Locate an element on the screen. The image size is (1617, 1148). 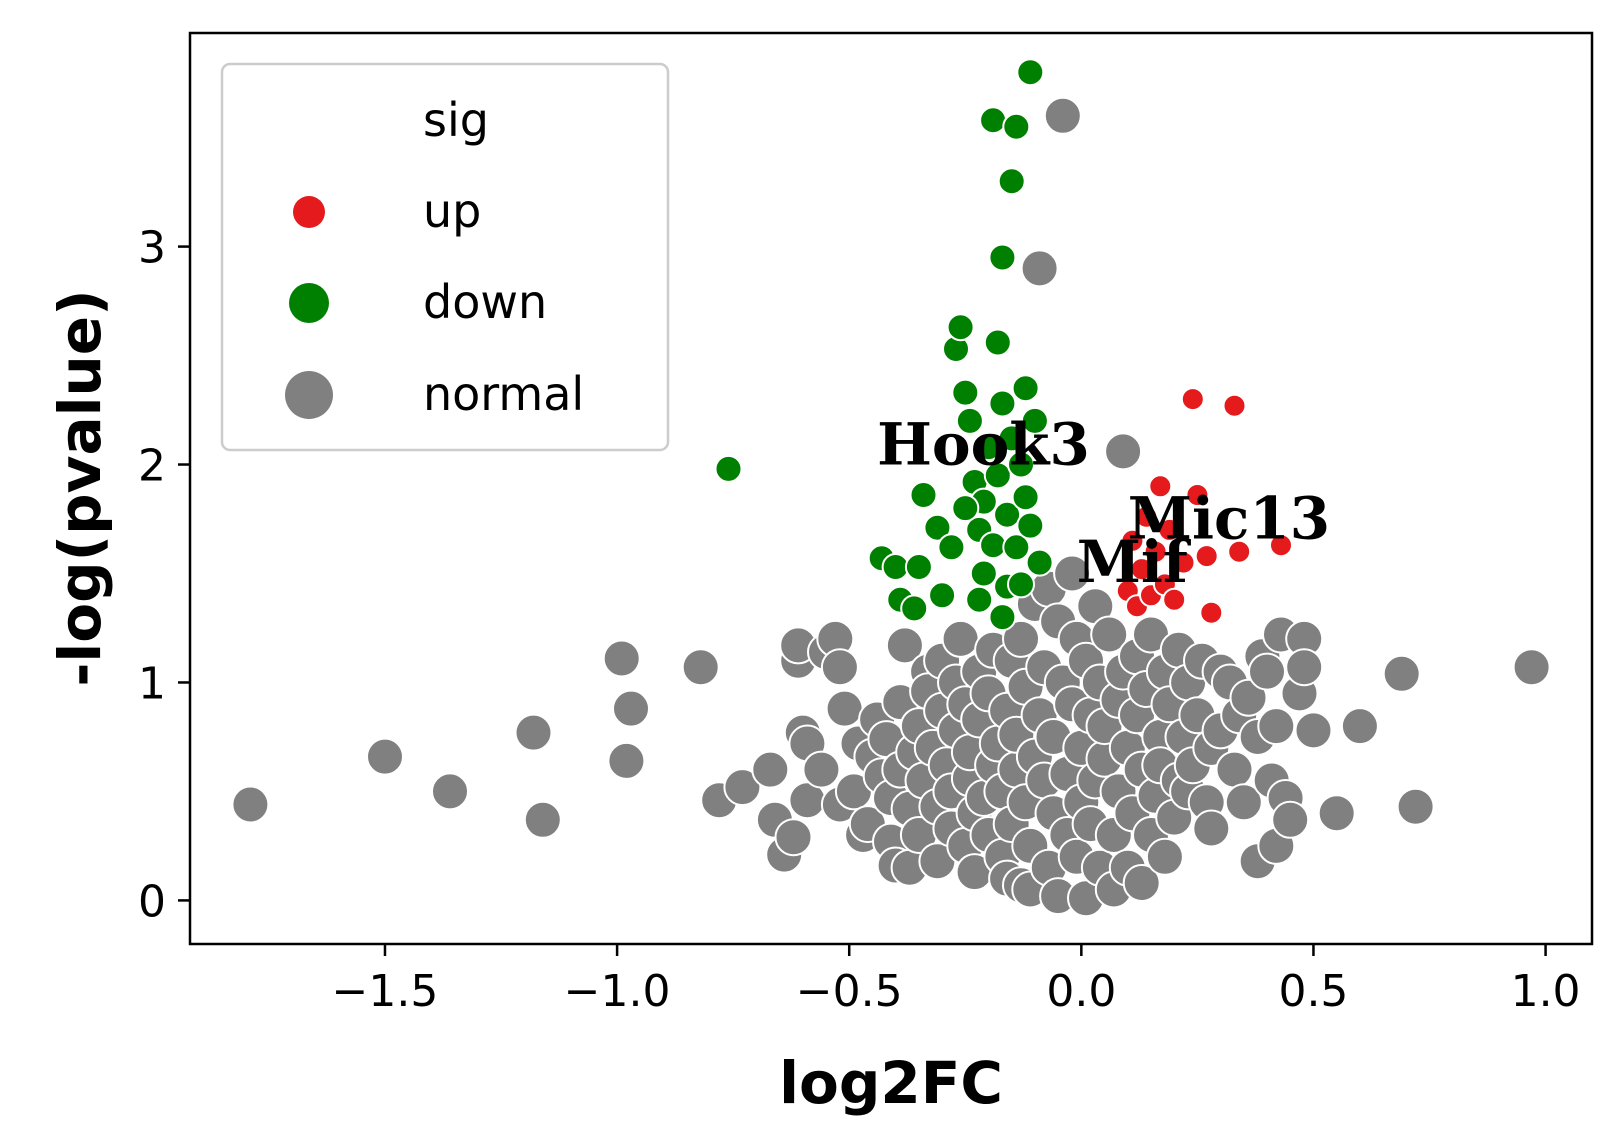
series-up is located at coordinates (1204, 506).